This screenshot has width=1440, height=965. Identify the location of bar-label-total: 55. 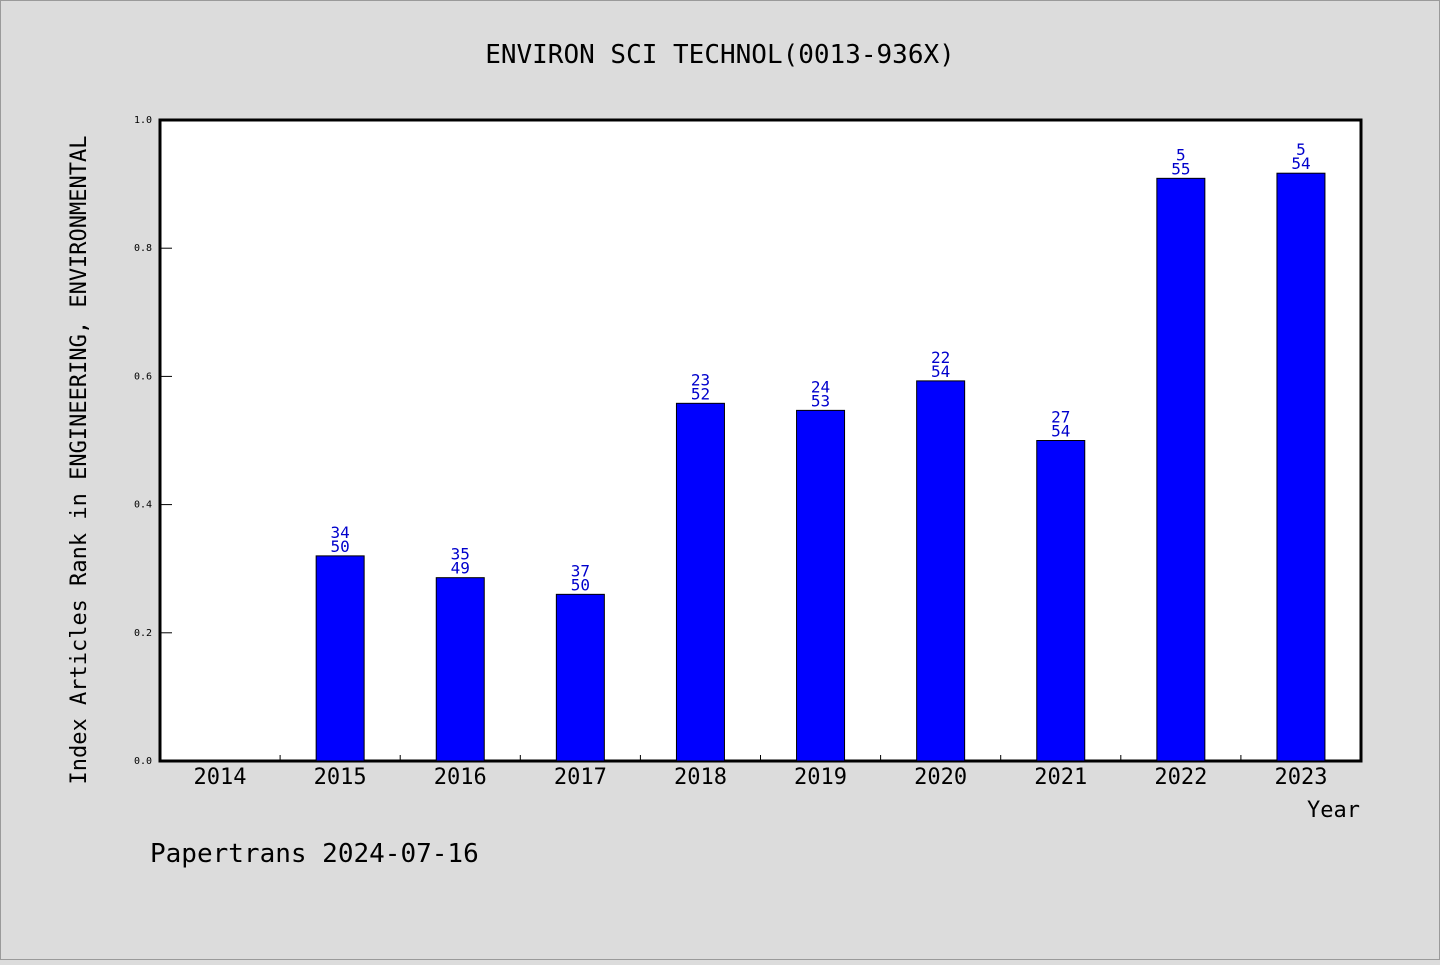
(1180, 168).